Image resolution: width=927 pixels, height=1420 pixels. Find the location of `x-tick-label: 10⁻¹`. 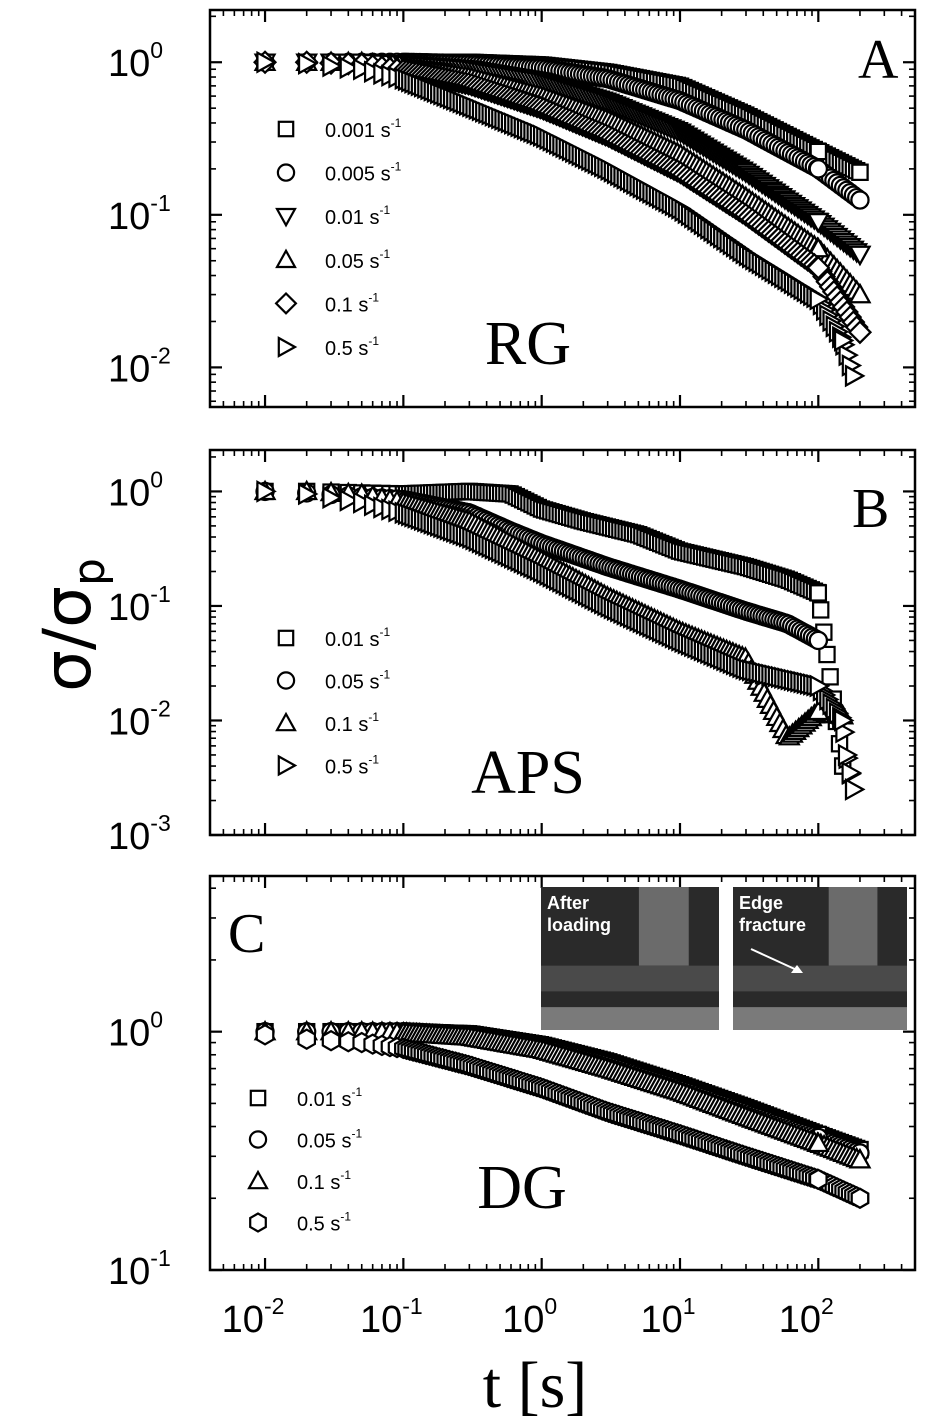

x-tick-label: 10⁻¹ is located at coordinates (391, 1317).